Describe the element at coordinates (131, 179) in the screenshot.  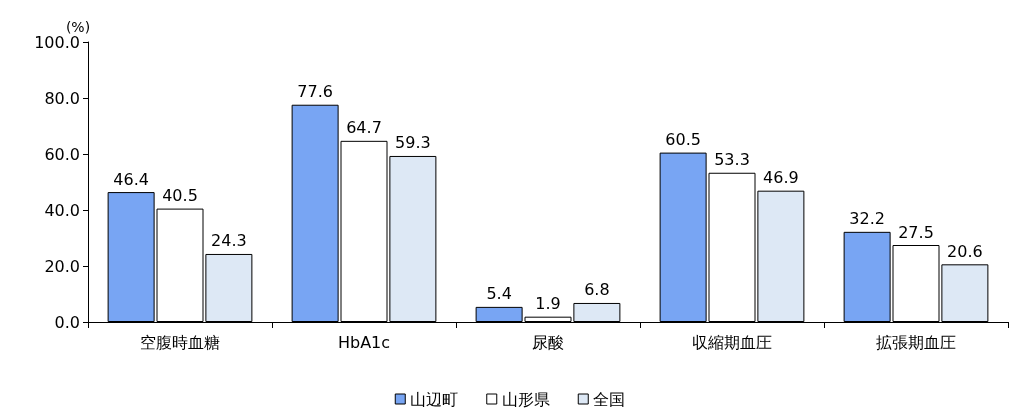
I see `data-label: 46.4` at that location.